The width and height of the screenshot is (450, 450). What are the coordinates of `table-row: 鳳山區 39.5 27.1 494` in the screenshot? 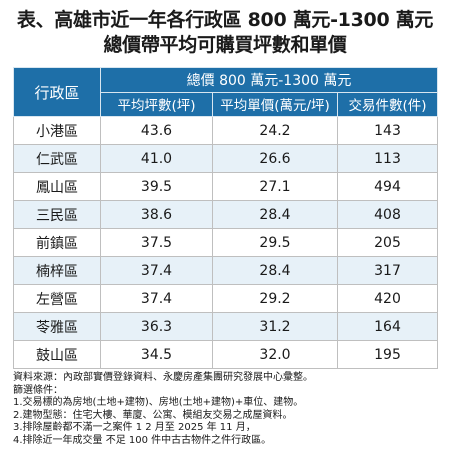 It's located at (226, 186).